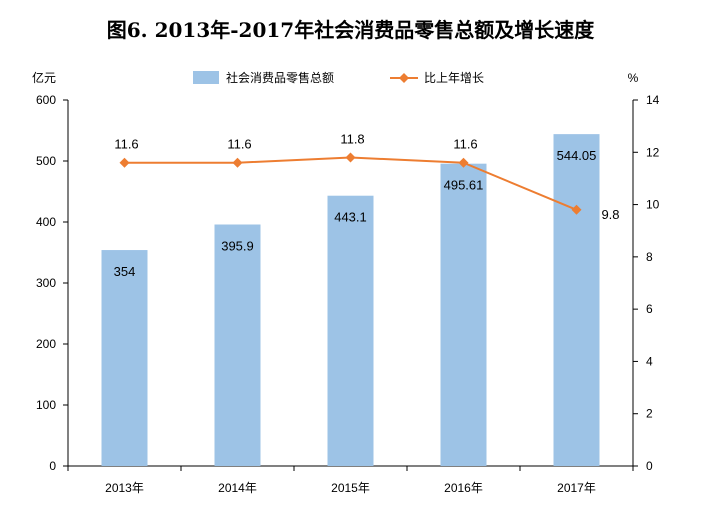  What do you see at coordinates (464, 185) in the screenshot?
I see `bar-value-label: 495.61` at bounding box center [464, 185].